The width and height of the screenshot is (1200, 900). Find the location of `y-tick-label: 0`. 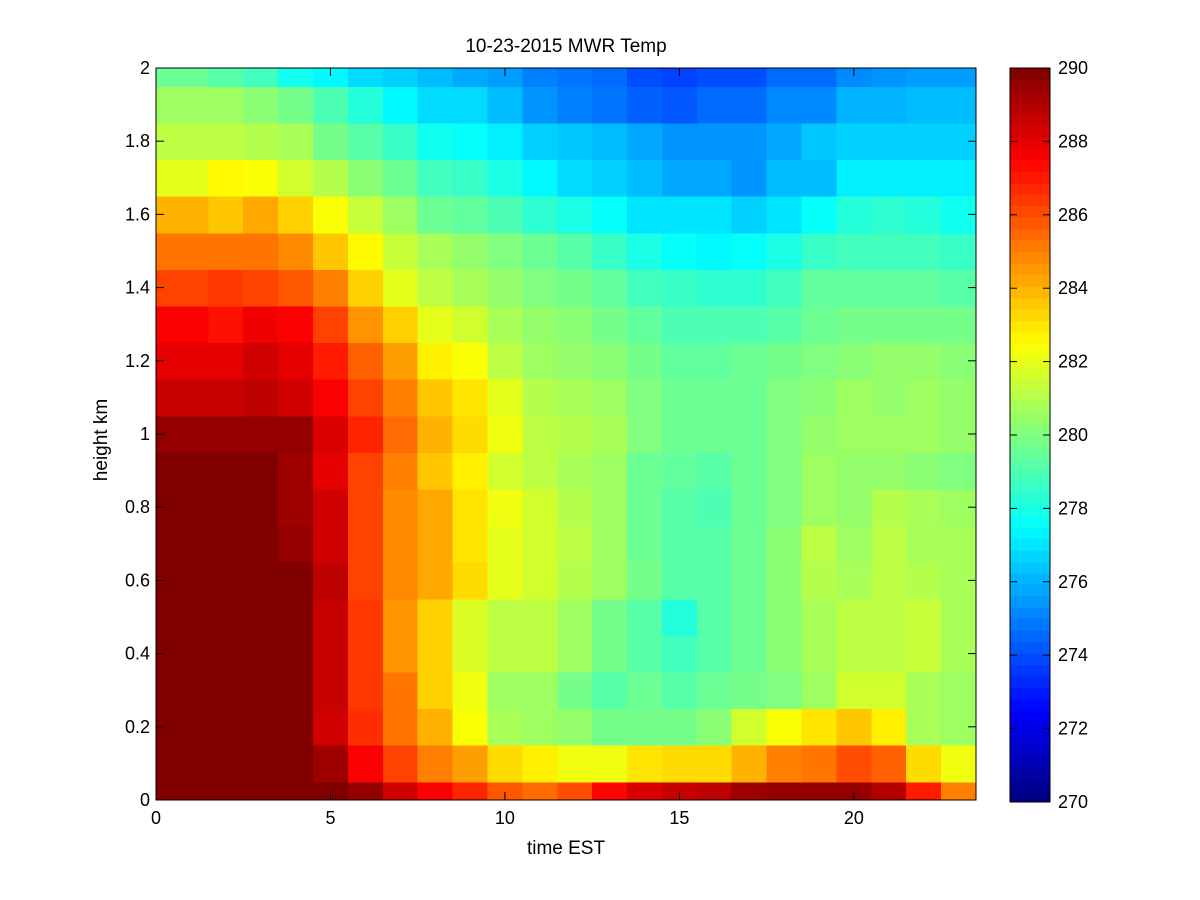

y-tick-label: 0 is located at coordinates (145, 800).